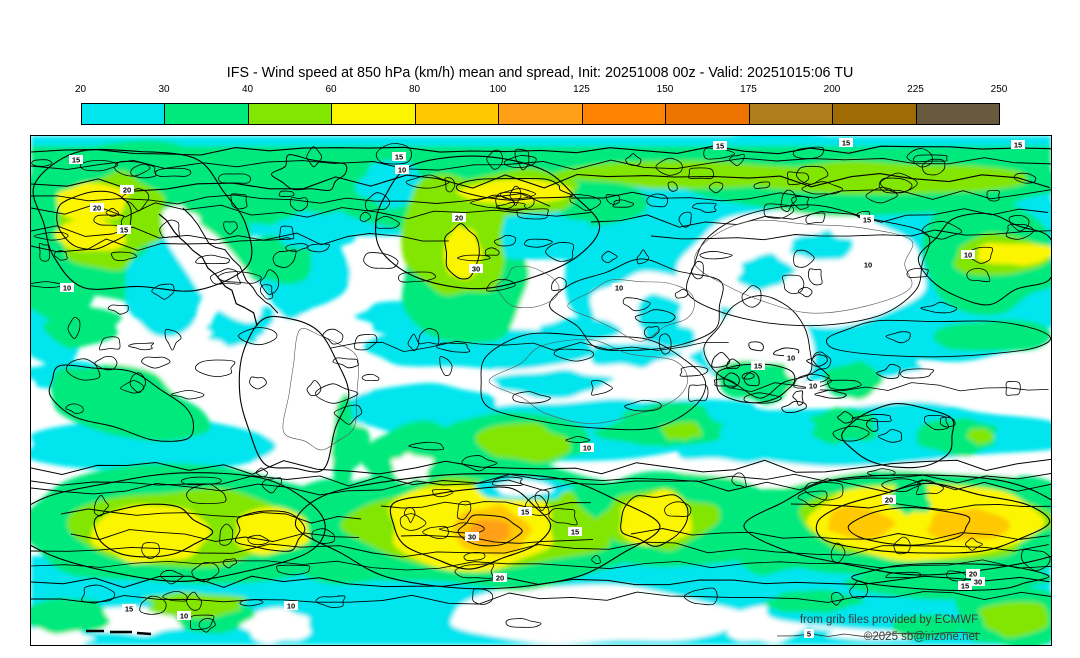 The image size is (1080, 658). Describe the element at coordinates (809, 634) in the screenshot. I see `svg-text: 5` at that location.